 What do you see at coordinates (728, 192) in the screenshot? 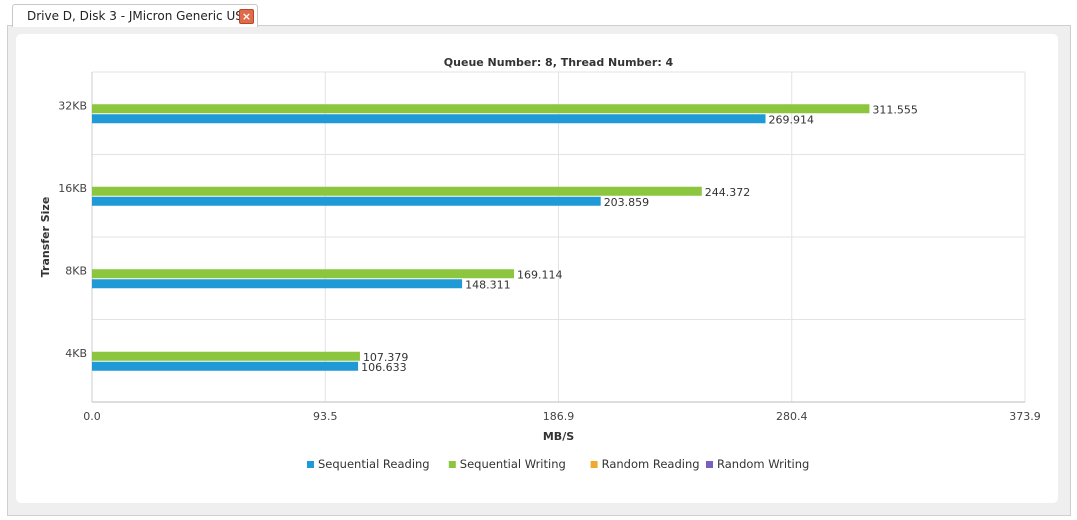
I see `data-label: 244.372` at bounding box center [728, 192].